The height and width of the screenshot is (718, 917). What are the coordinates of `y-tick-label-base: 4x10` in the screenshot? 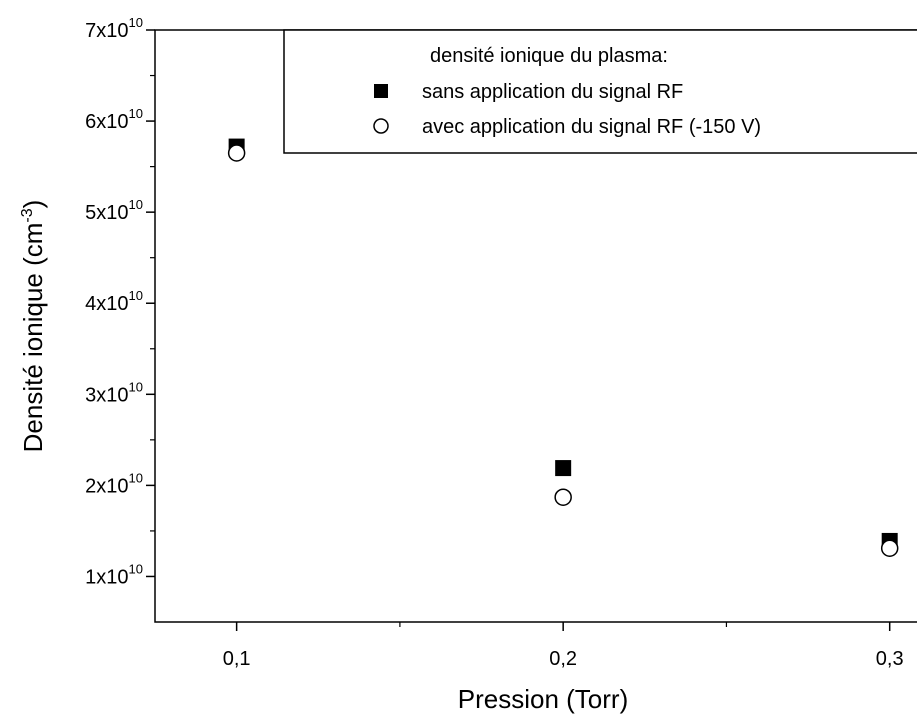 It's located at (106, 304).